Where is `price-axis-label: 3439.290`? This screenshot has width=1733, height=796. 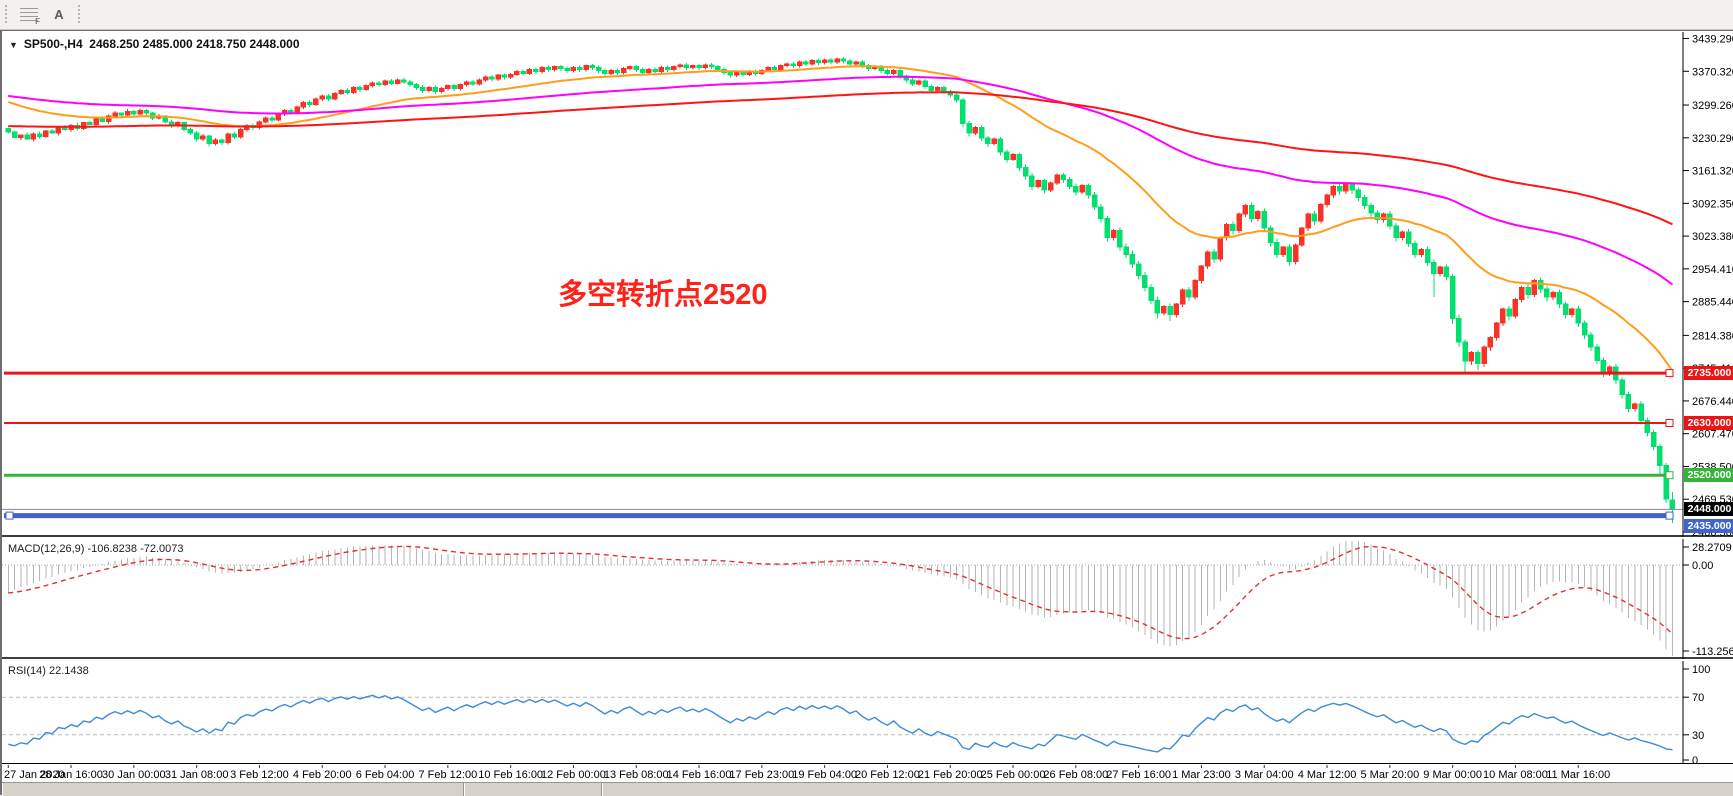 price-axis-label: 3439.290 is located at coordinates (1712, 40).